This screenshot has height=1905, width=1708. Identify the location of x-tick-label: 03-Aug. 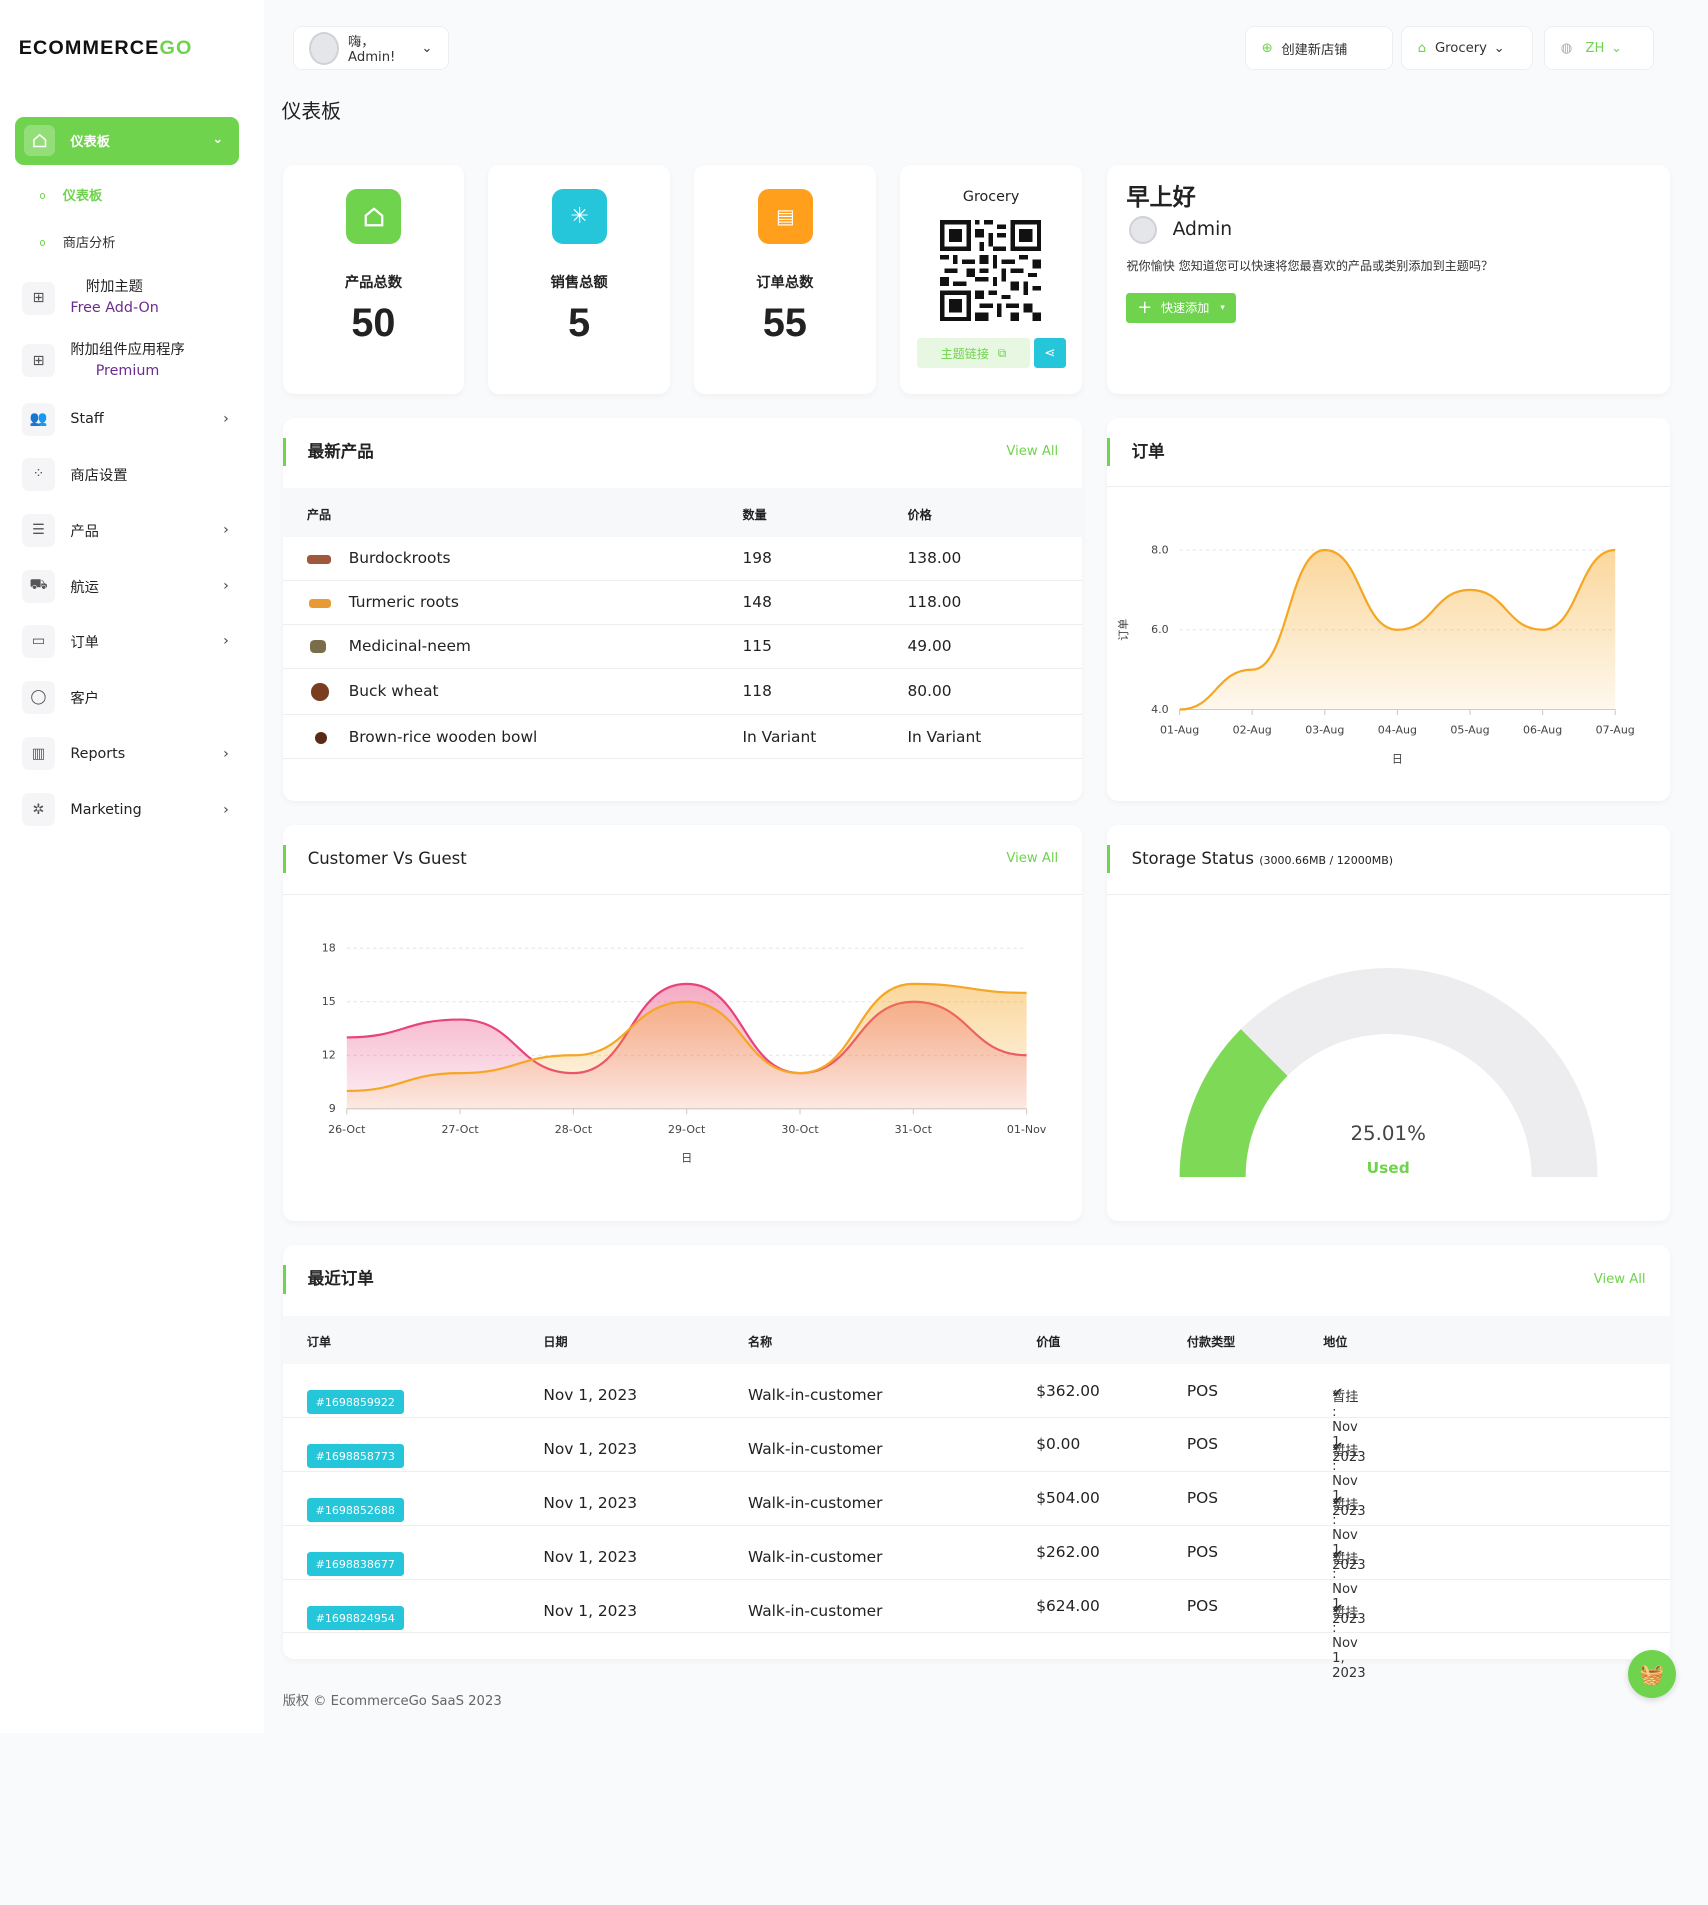
(1324, 730).